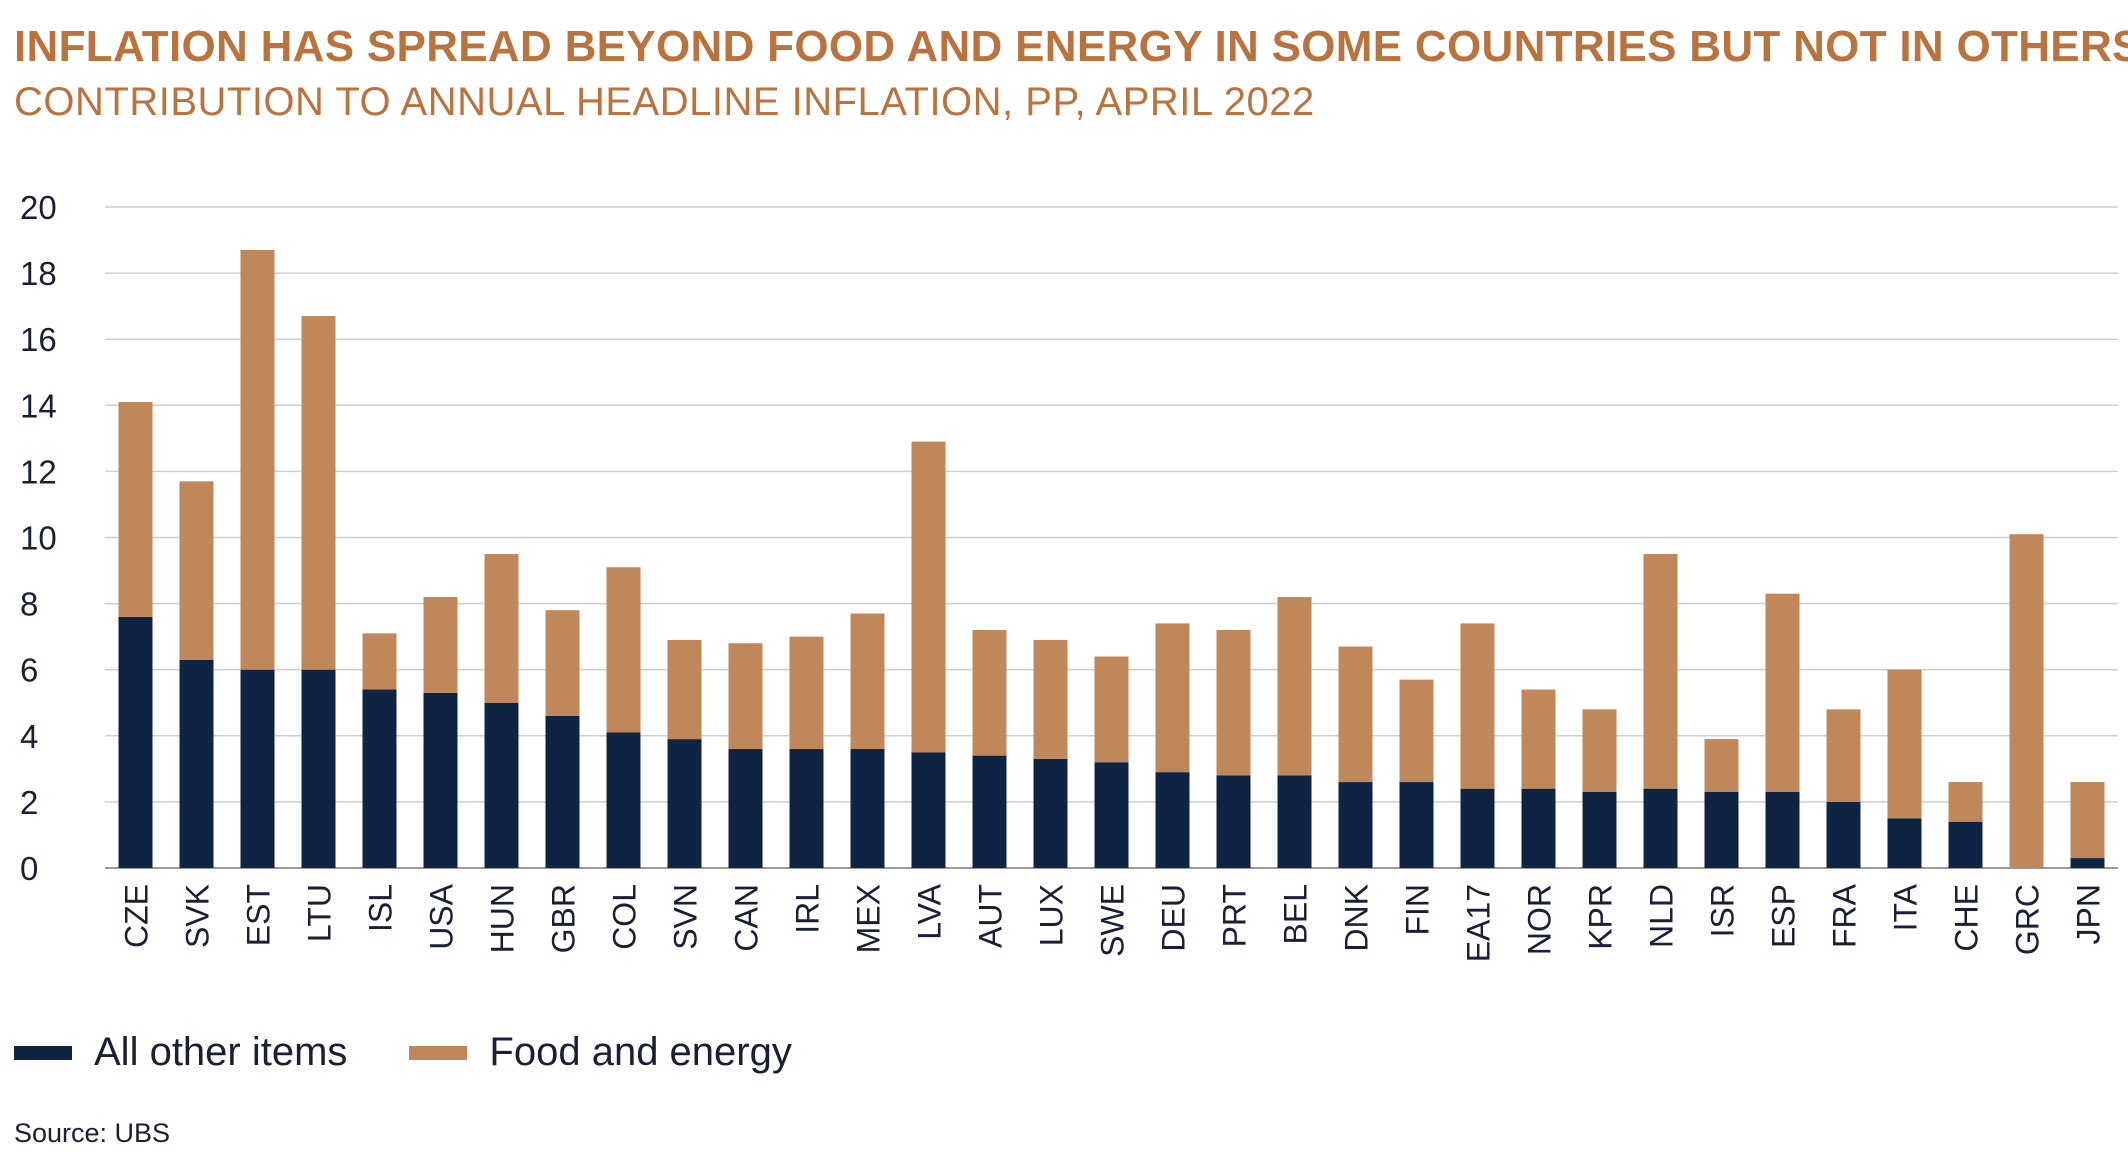 Image resolution: width=2128 pixels, height=1170 pixels. I want to click on x-tick-label: ESP, so click(1784, 916).